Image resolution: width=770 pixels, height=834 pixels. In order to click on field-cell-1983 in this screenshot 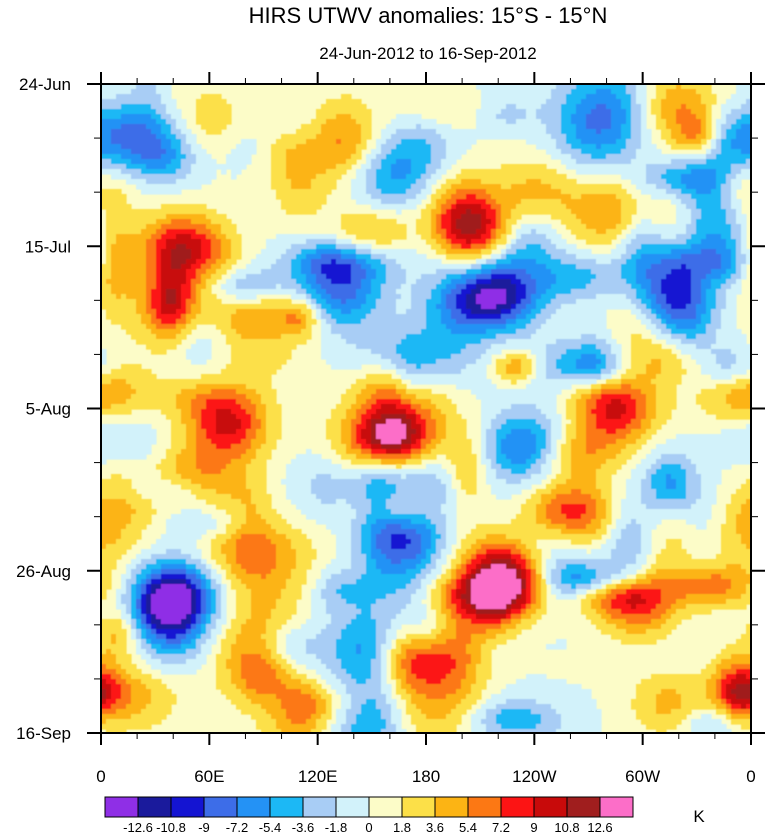, I will do `click(354, 192)`.